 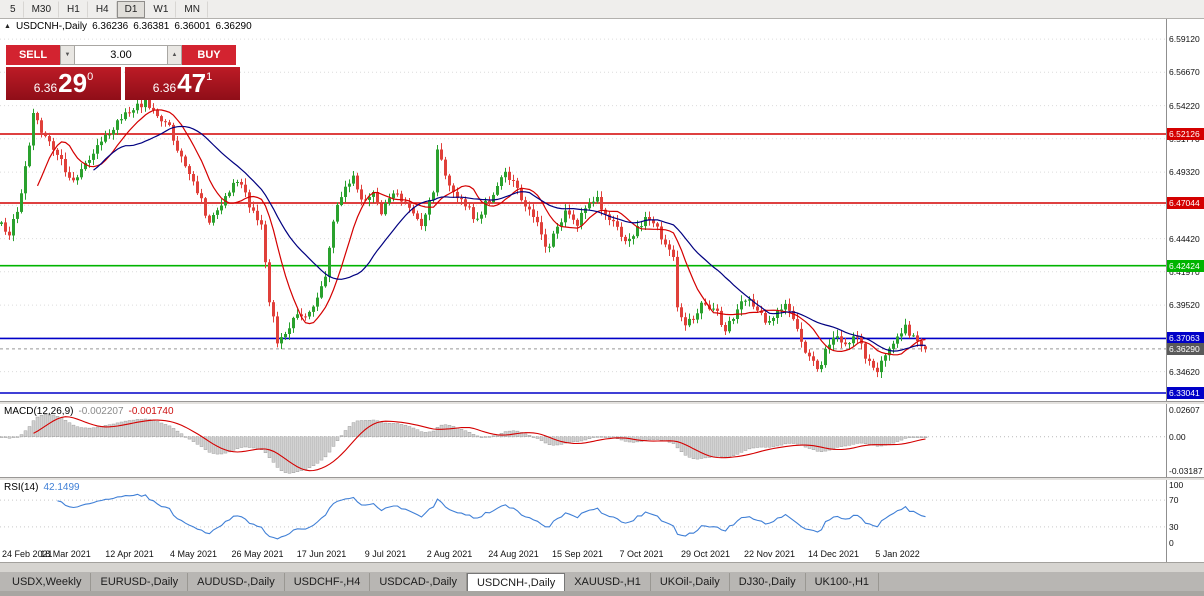 What do you see at coordinates (174, 55) in the screenshot?
I see `volume-increase-button: ▲` at bounding box center [174, 55].